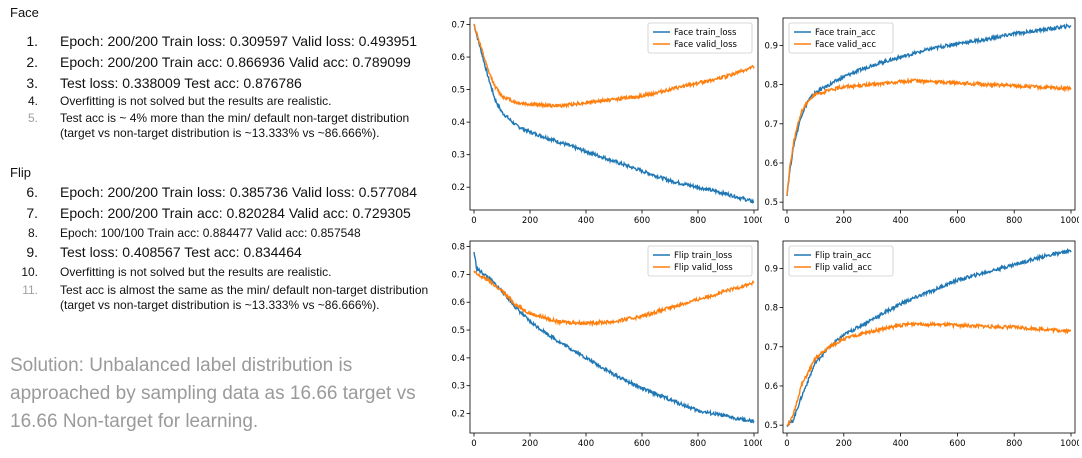  Describe the element at coordinates (845, 45) in the screenshot. I see `legend-label: Face valid_acc` at that location.